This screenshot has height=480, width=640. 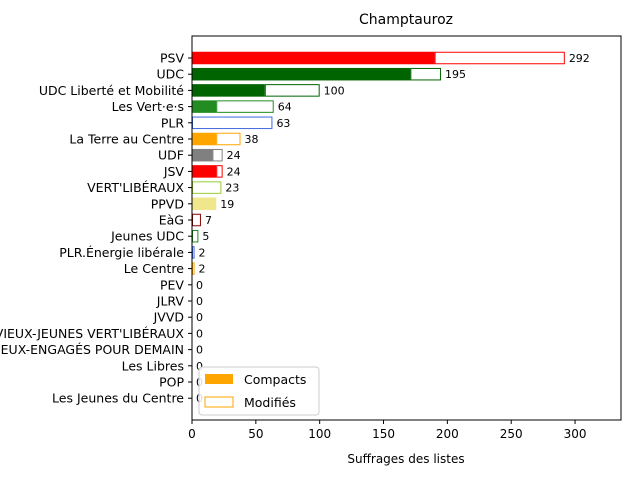 I want to click on value-label-plr-energie-liberale: 2, so click(x=202, y=252).